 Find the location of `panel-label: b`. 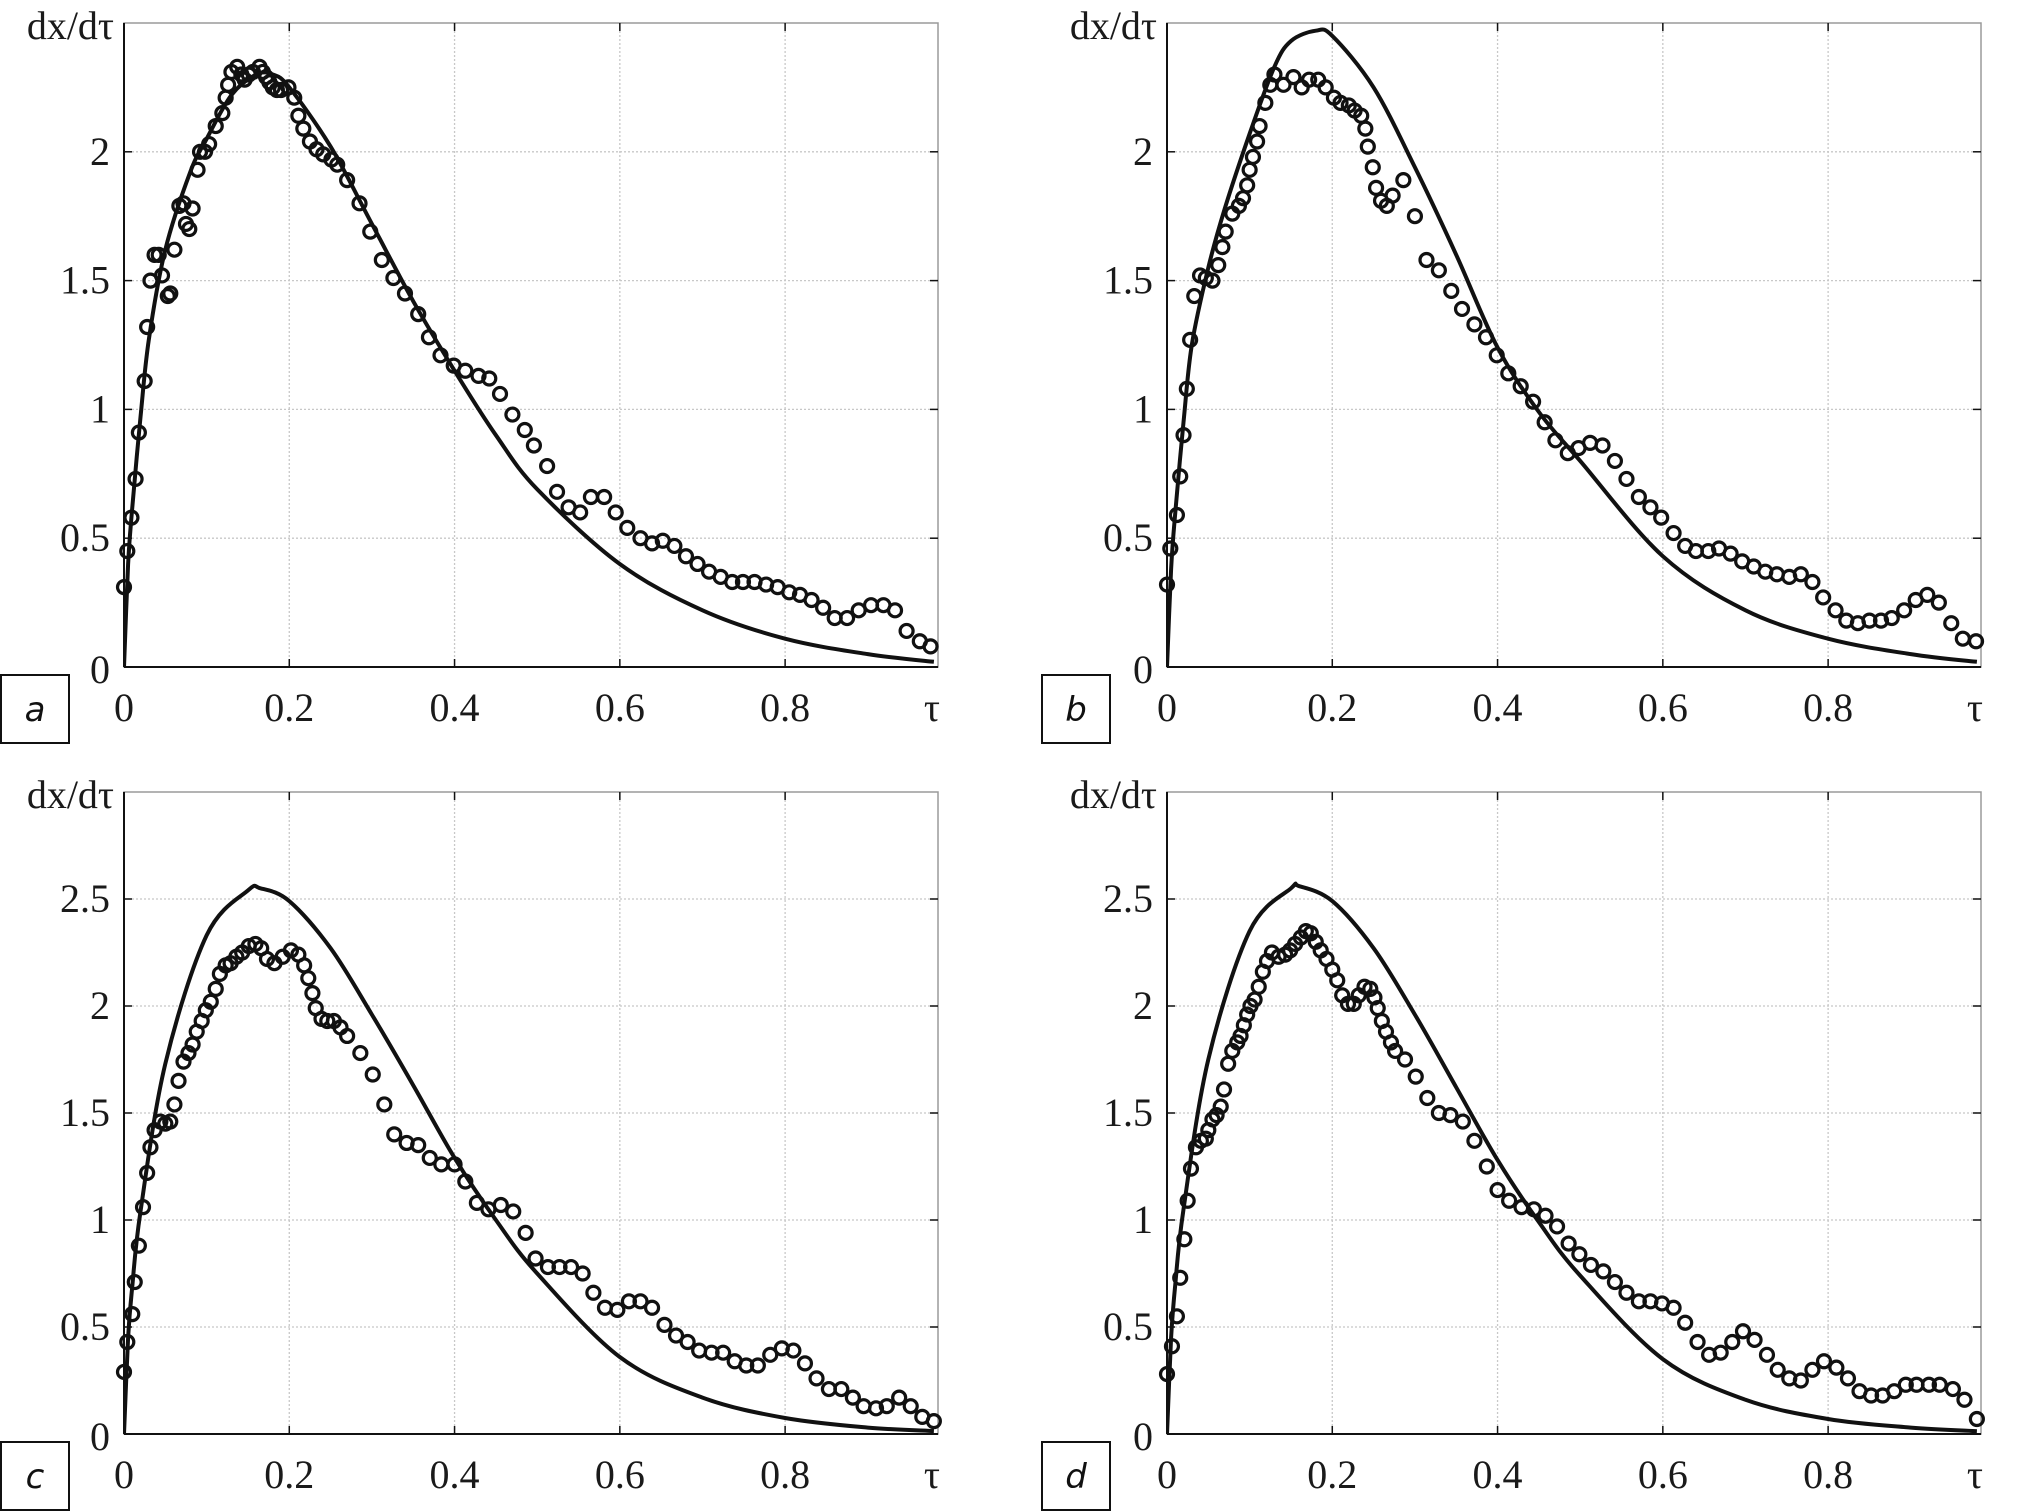

panel-label: b is located at coordinates (1076, 710).